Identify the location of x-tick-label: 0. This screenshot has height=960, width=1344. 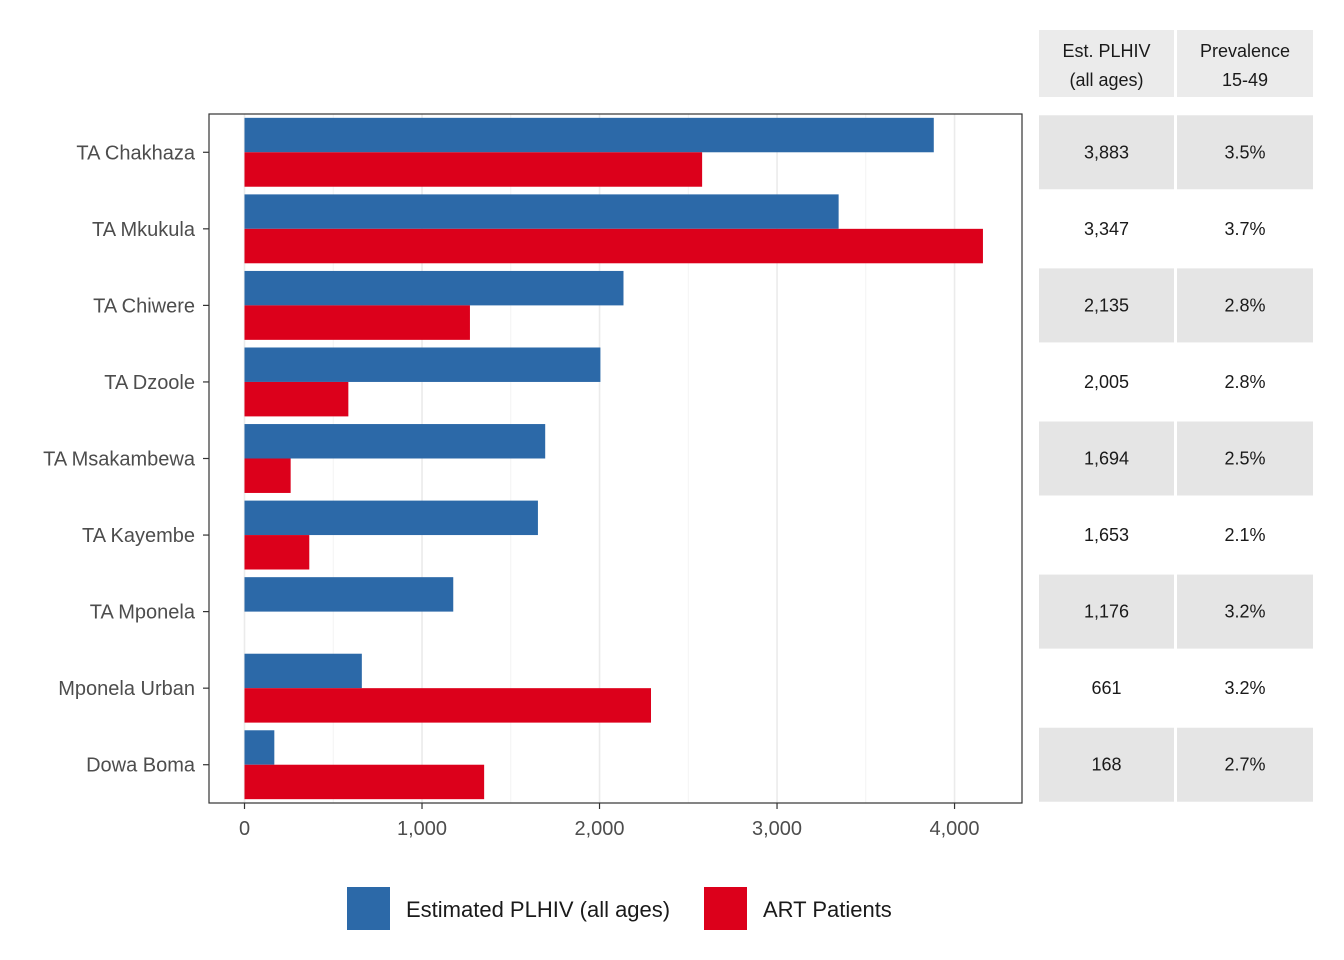
(244, 829).